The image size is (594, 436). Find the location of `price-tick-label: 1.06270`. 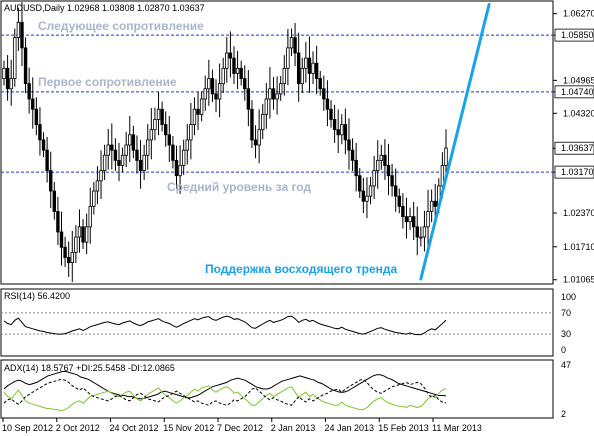

price-tick-label: 1.06270 is located at coordinates (578, 14).